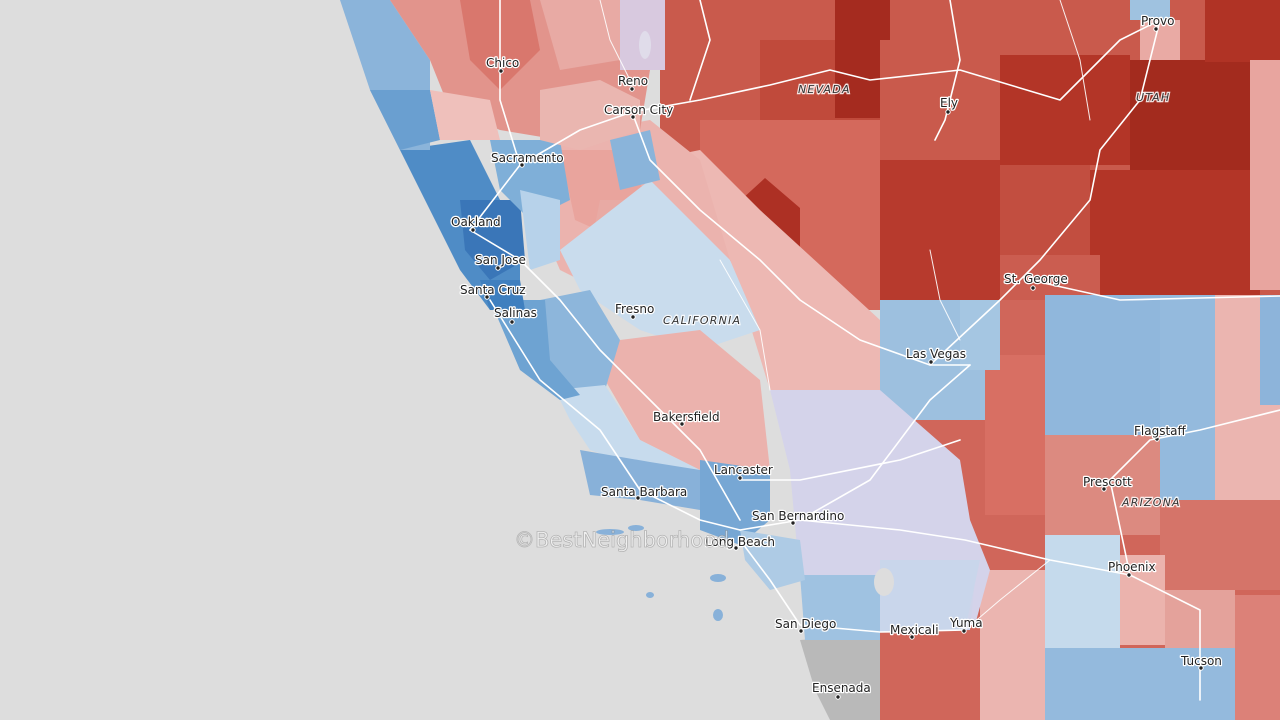 This screenshot has width=1280, height=720. I want to click on city-label-lancaster: Lancaster, so click(743, 470).